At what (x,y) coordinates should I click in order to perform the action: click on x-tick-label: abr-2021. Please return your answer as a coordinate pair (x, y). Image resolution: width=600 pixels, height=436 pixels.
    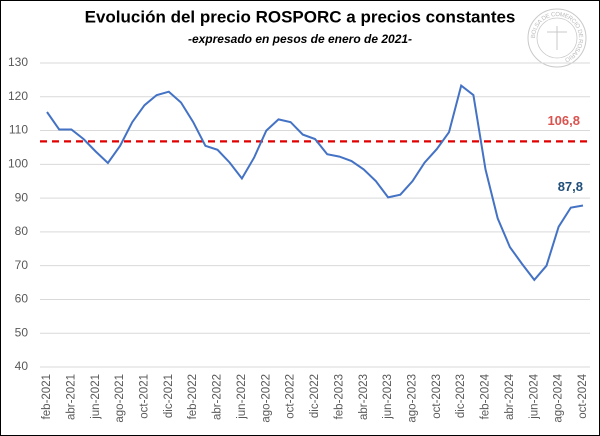
    Looking at the image, I should click on (71, 397).